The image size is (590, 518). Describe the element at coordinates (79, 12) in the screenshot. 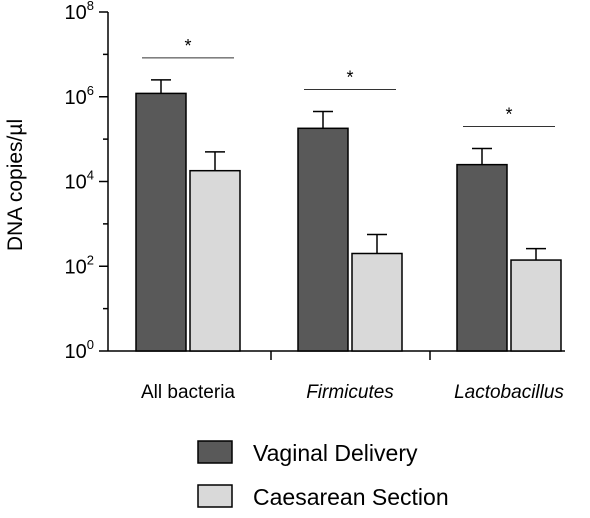

I see `y-tick-label: 10⁸` at that location.